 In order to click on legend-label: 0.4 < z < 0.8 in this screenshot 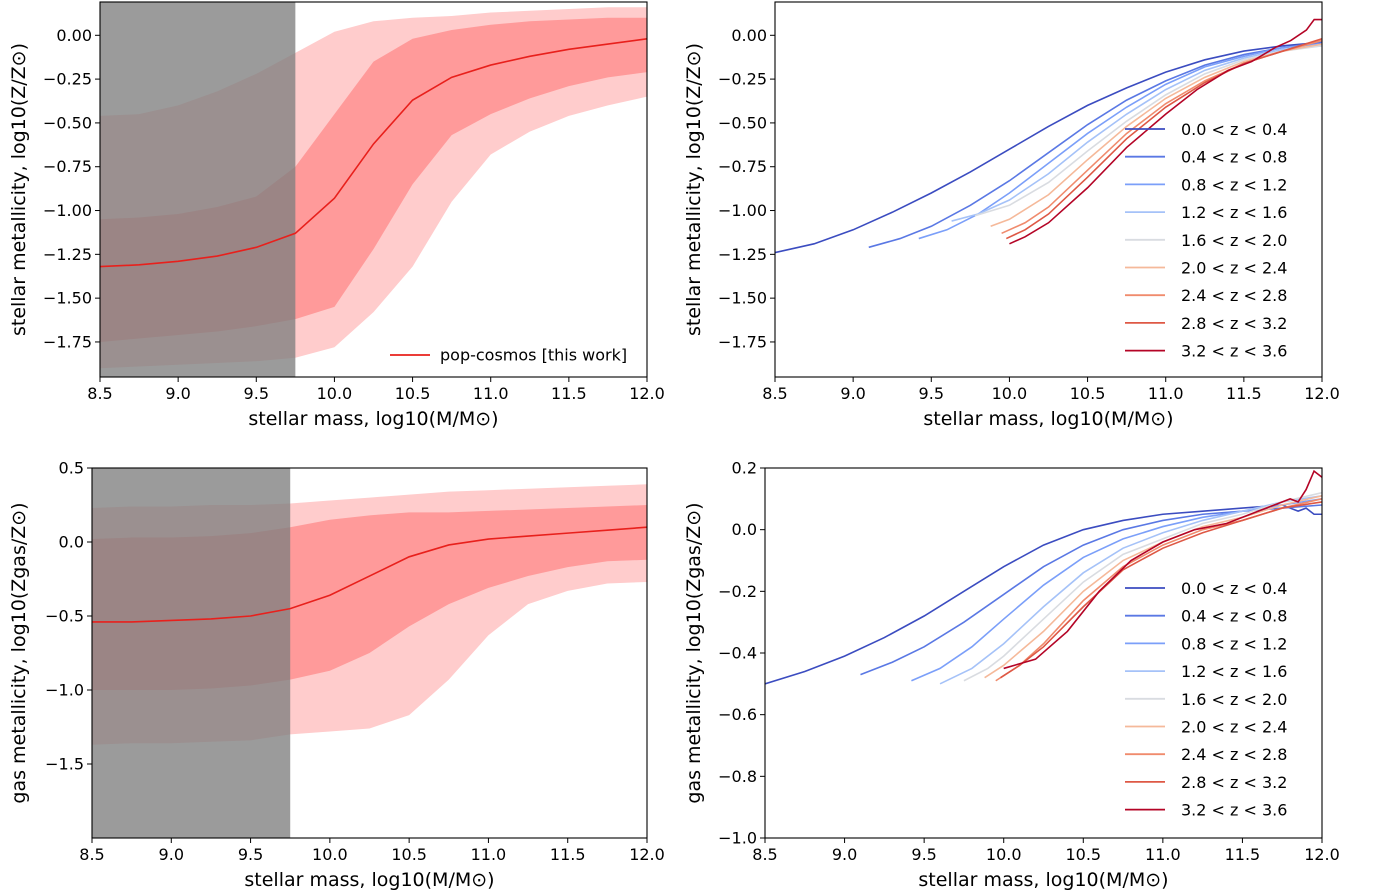, I will do `click(1234, 616)`.